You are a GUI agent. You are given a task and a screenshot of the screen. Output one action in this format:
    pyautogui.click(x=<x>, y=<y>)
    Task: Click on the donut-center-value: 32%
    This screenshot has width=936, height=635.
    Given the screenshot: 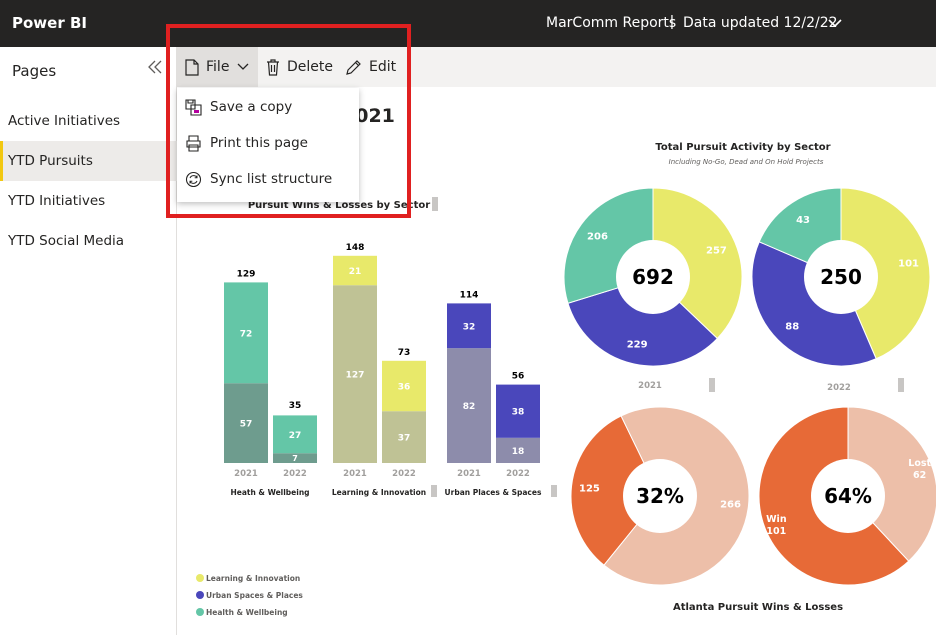 What is the action you would take?
    pyautogui.click(x=660, y=496)
    